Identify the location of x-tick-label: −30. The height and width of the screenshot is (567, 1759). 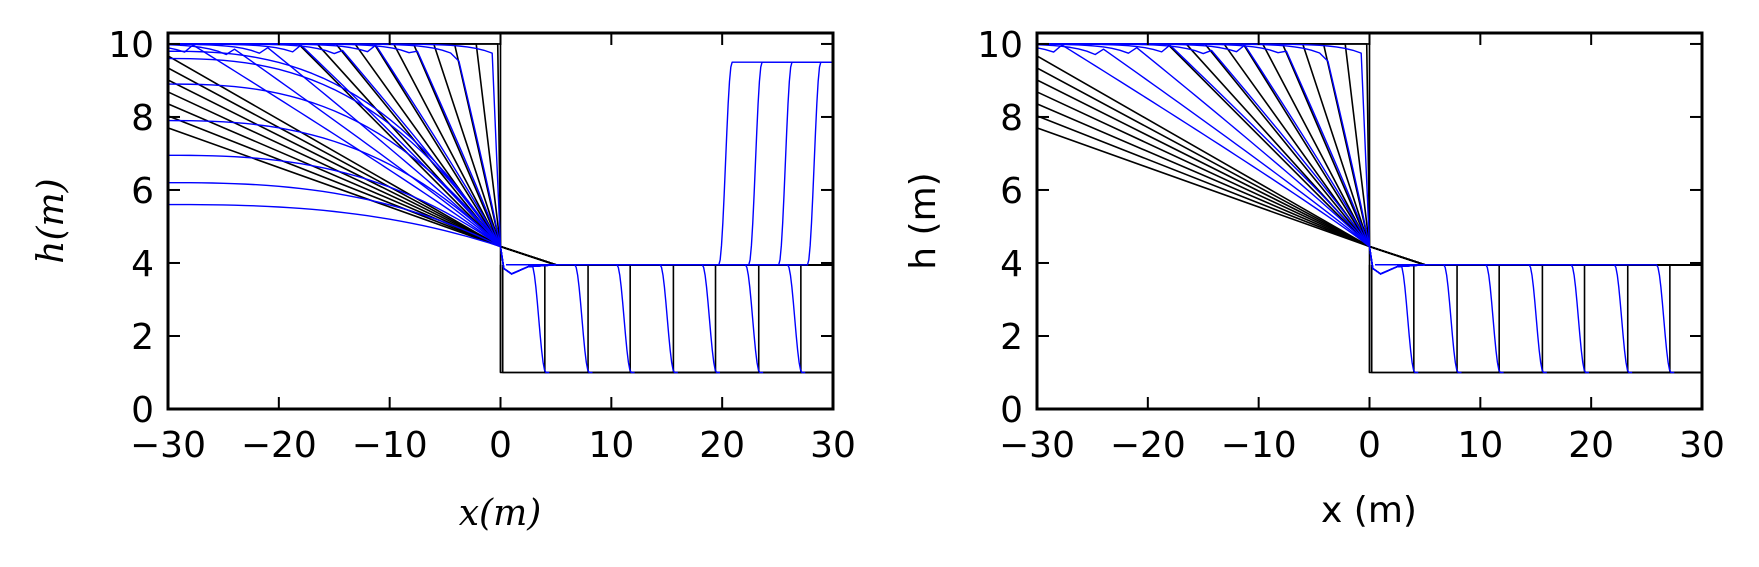
(1037, 445).